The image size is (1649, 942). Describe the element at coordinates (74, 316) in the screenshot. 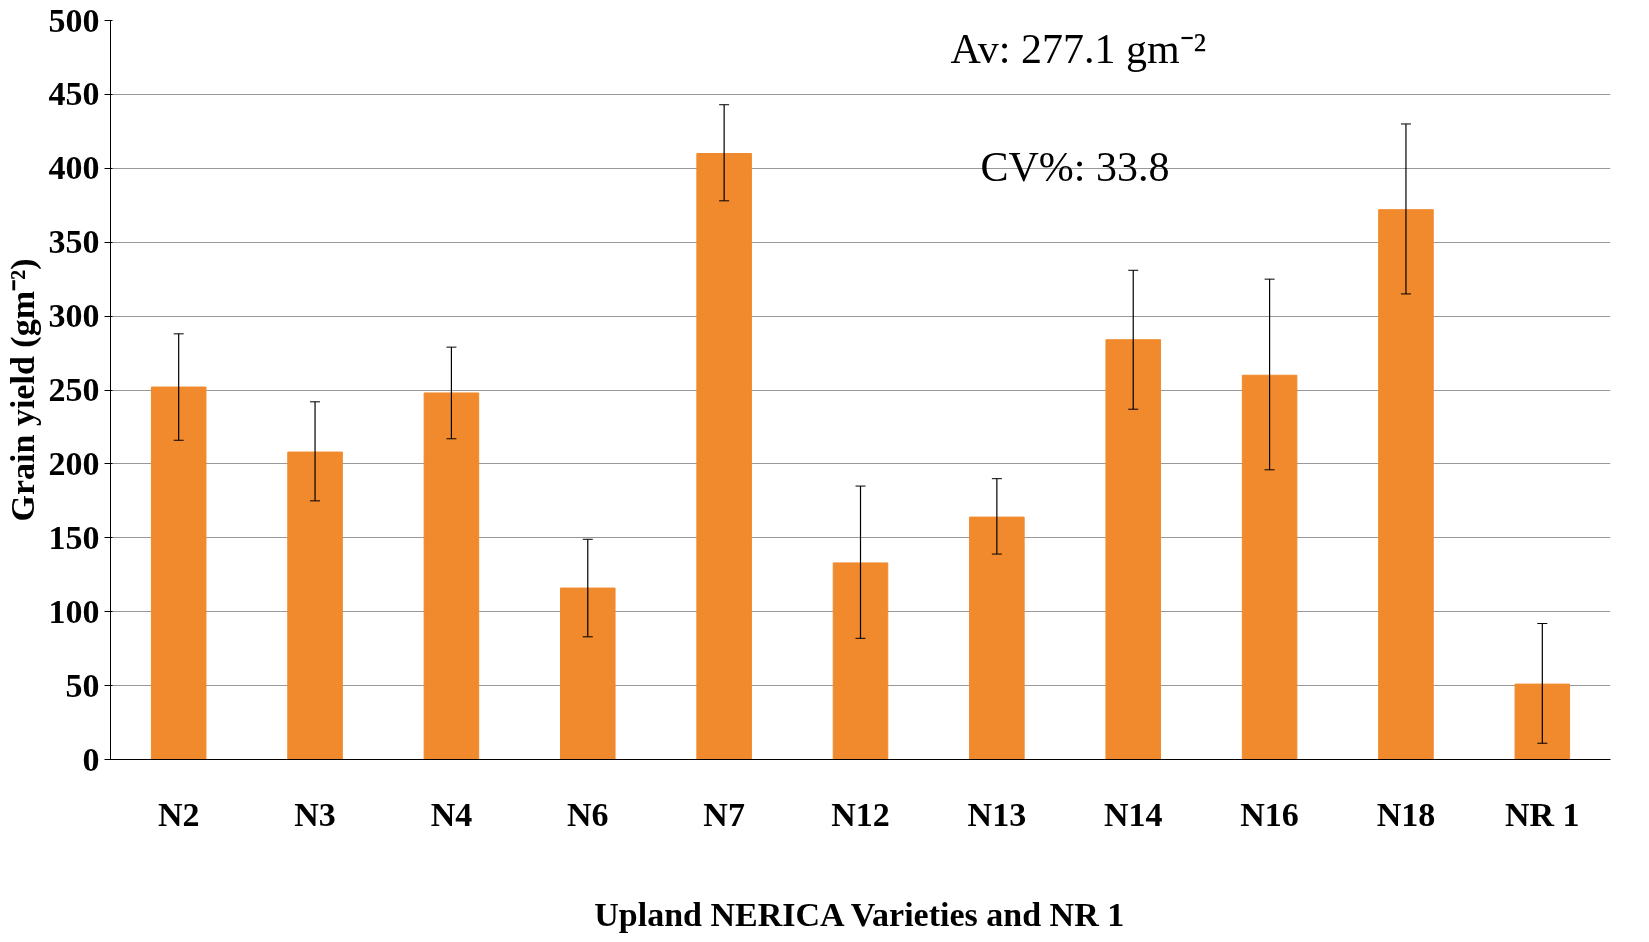

I see `y-tick-label: 300` at that location.